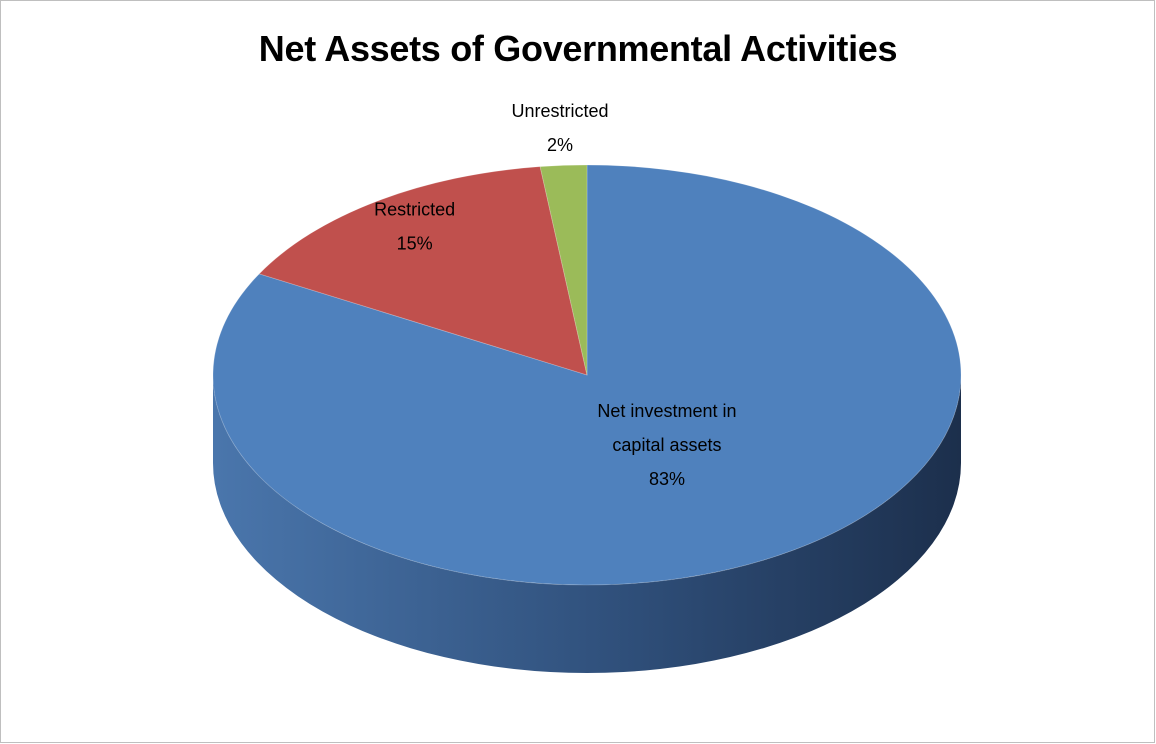  I want to click on chart-title: Net Assets of Governmental Activities, so click(578, 48).